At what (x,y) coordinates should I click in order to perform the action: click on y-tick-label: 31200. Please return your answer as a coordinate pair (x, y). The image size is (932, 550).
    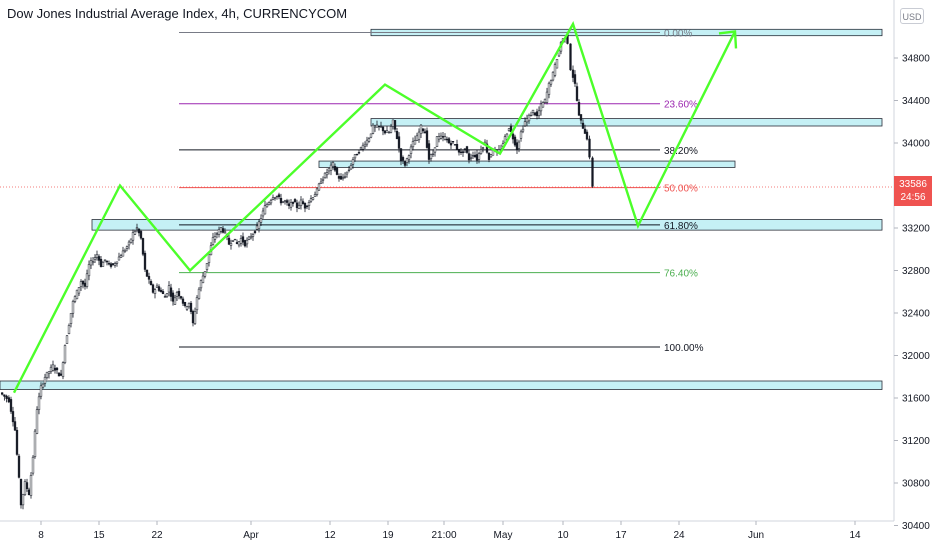
    Looking at the image, I should click on (916, 441).